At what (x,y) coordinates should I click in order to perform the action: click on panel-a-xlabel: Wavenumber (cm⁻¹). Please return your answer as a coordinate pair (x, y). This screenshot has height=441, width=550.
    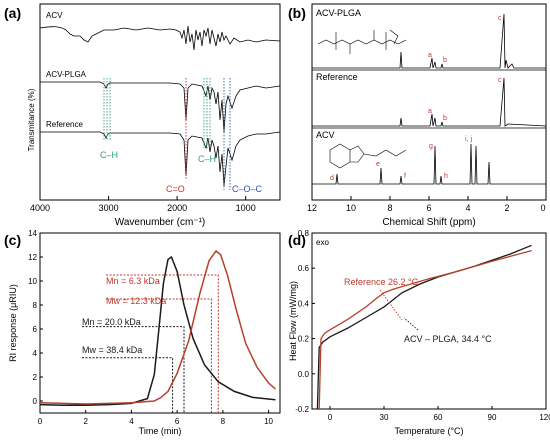
    Looking at the image, I should click on (160, 222).